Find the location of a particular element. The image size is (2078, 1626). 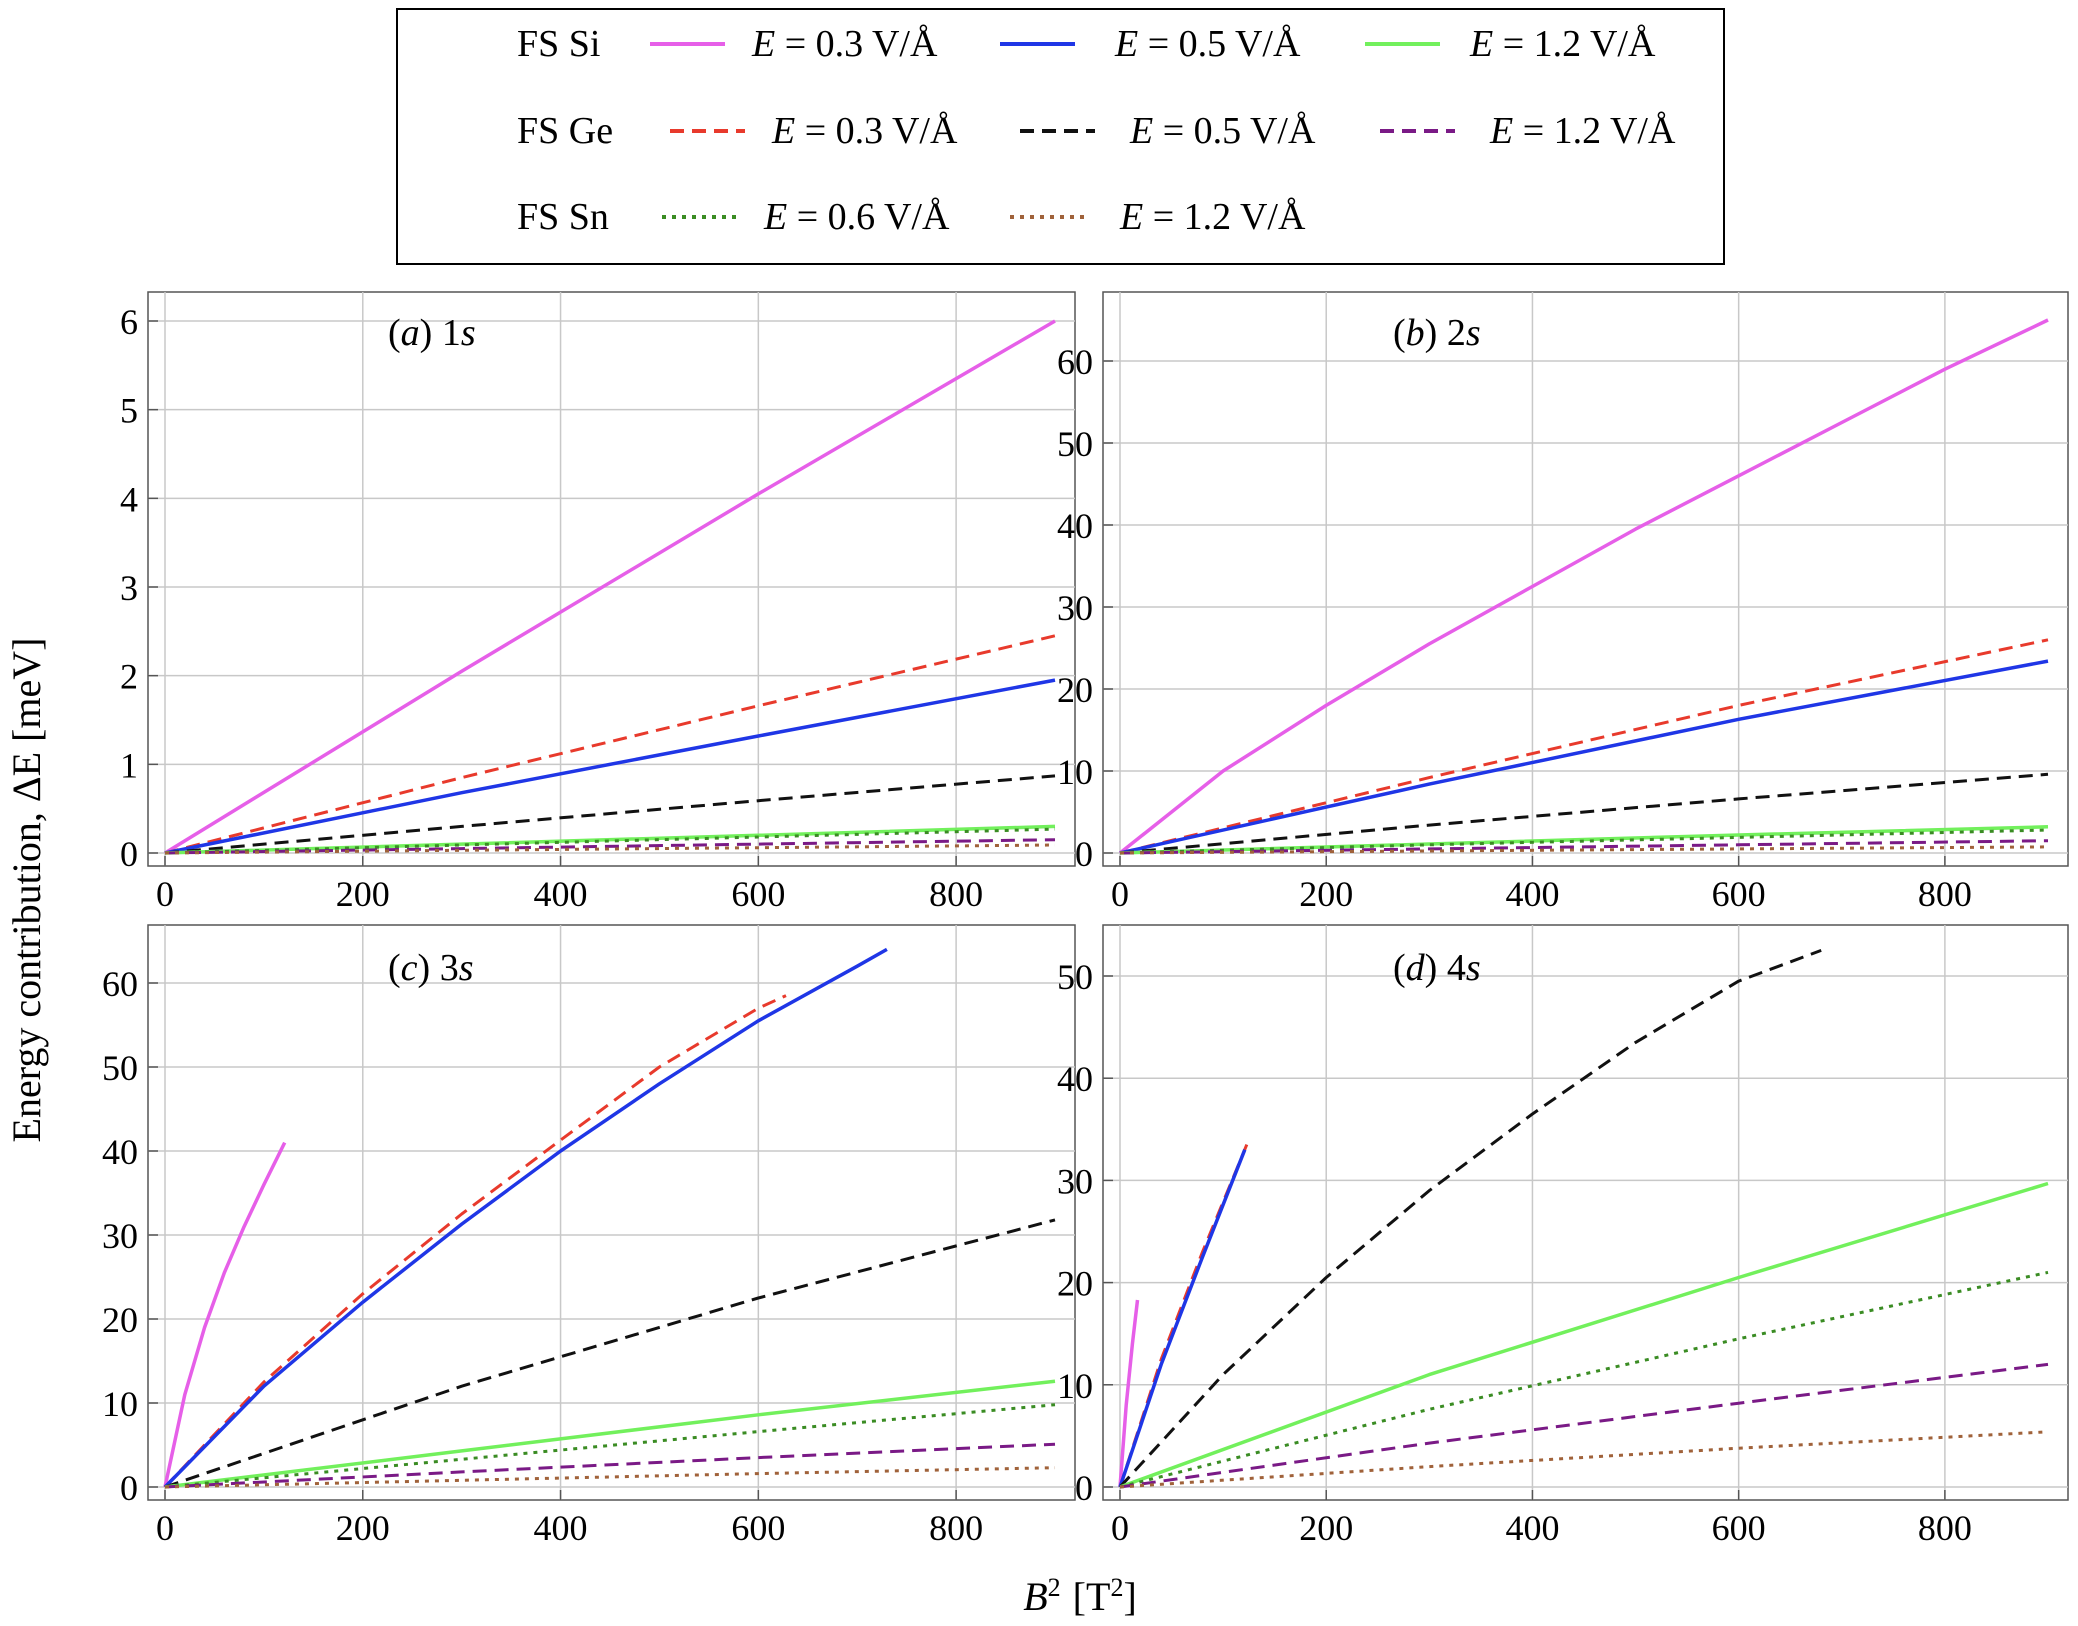

x-axis-label-close: ] is located at coordinates (1129, 1596).